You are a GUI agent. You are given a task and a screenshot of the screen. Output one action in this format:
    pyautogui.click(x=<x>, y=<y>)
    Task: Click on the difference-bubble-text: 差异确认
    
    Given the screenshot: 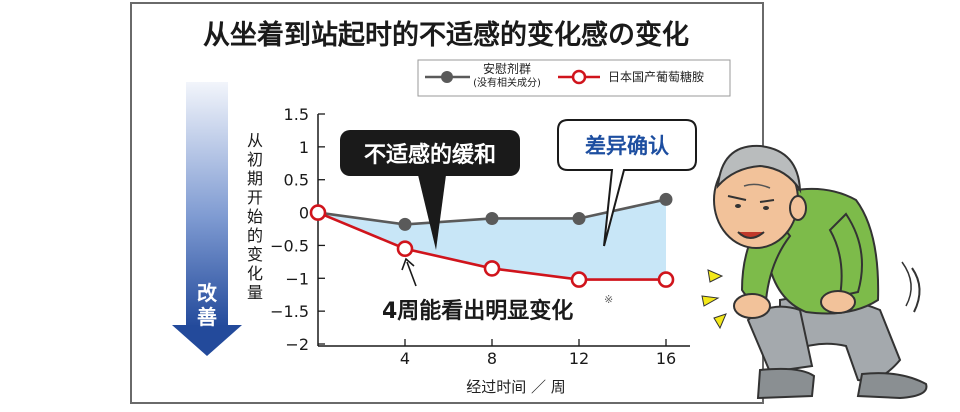 What is the action you would take?
    pyautogui.click(x=627, y=146)
    